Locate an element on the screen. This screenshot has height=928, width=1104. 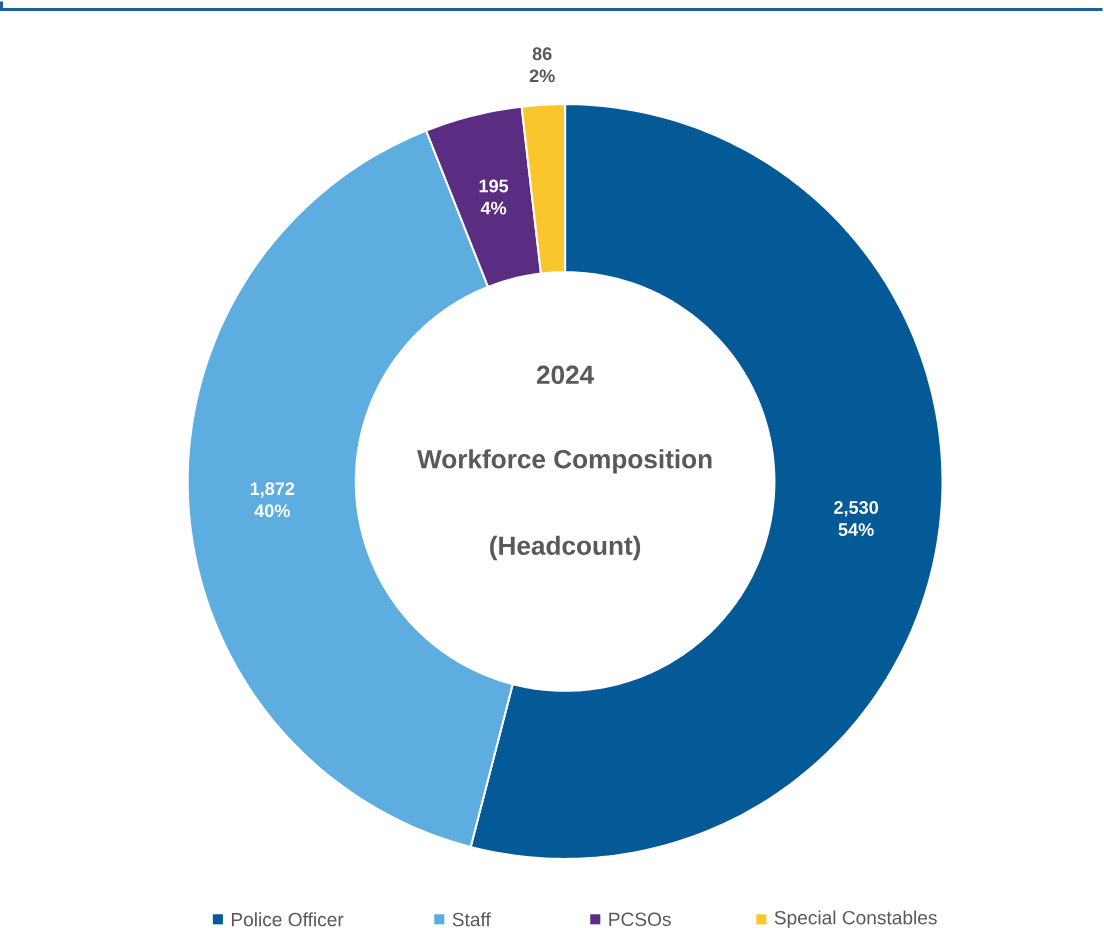
text: 2024 is located at coordinates (565, 374).